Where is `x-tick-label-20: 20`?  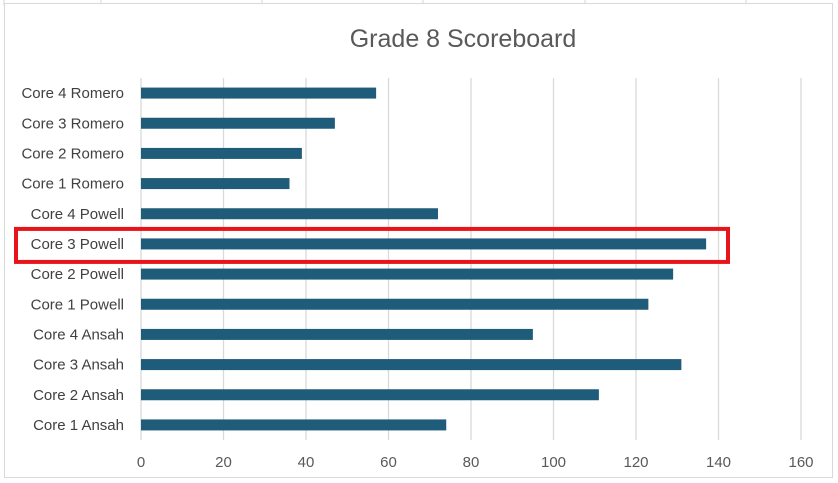 x-tick-label-20: 20 is located at coordinates (223, 462).